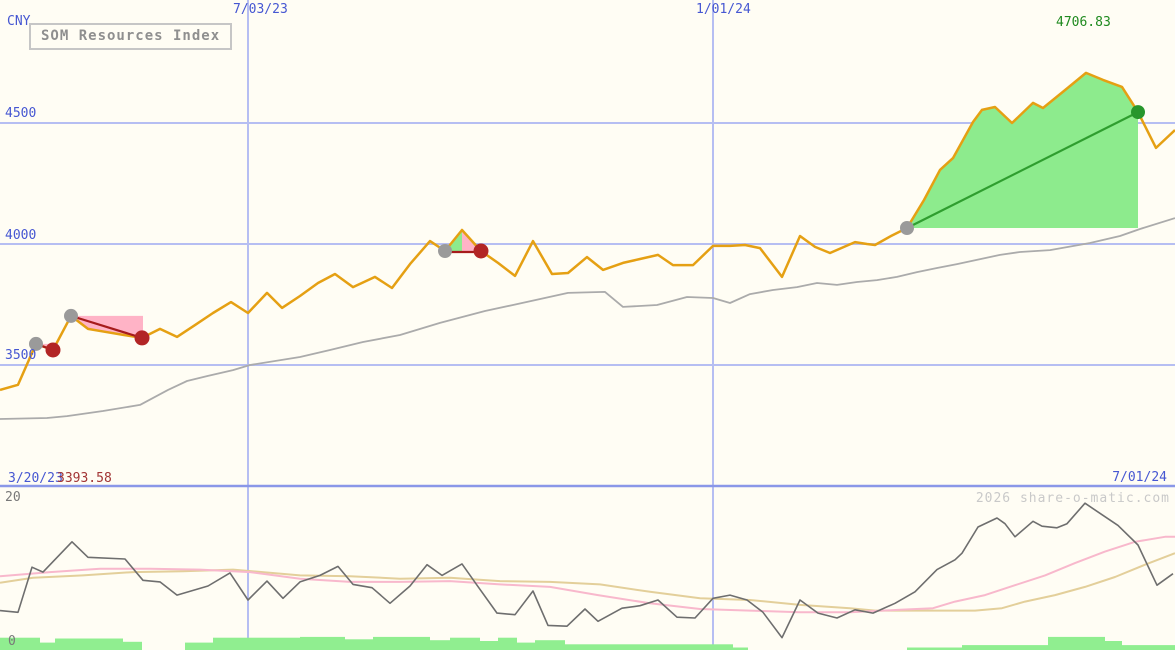 This screenshot has height=650, width=1175. What do you see at coordinates (1138, 112) in the screenshot?
I see `latest-price-dot` at bounding box center [1138, 112].